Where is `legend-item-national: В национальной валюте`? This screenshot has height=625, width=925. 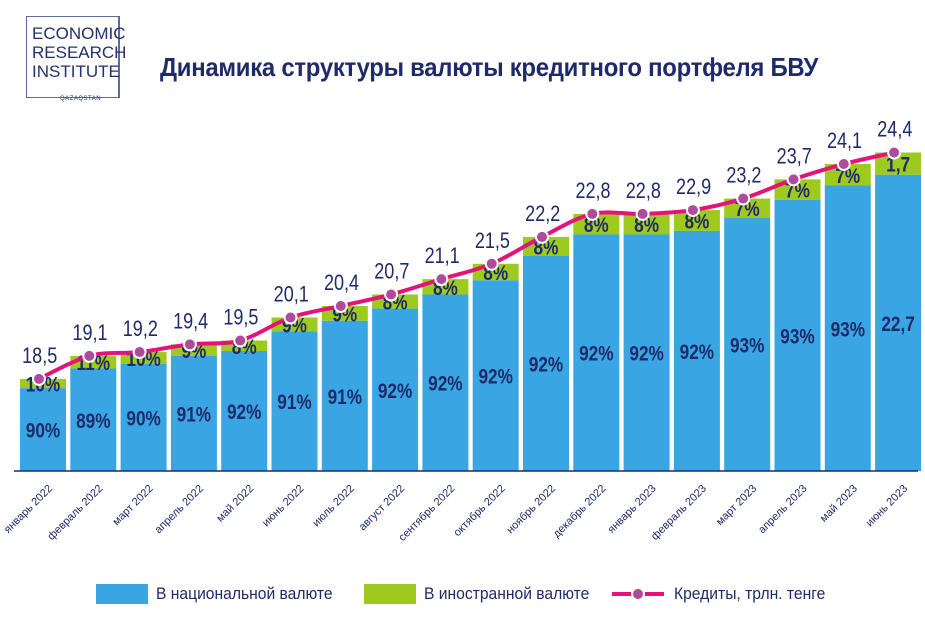
legend-item-national: В национальной валюте is located at coordinates (222, 594).